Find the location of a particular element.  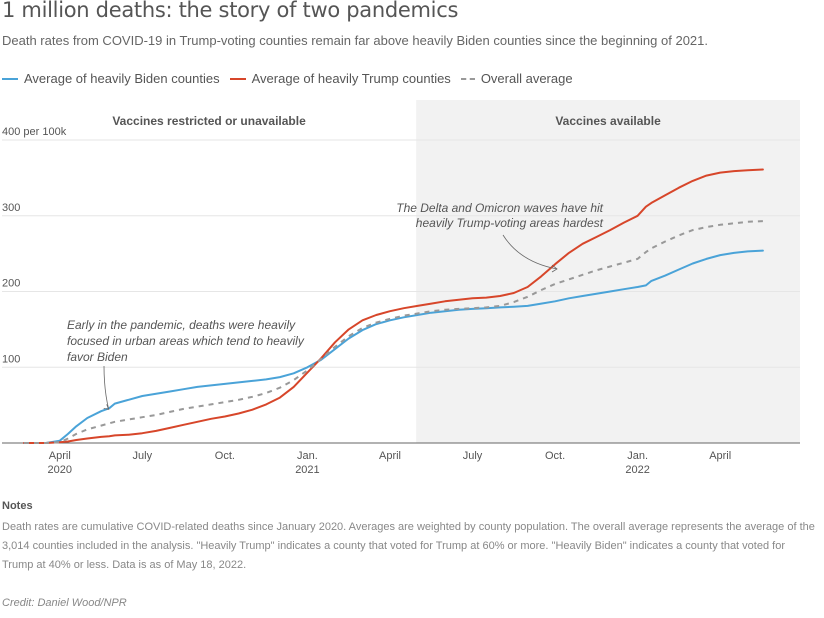

legend-swatch-overall is located at coordinates (467, 78).